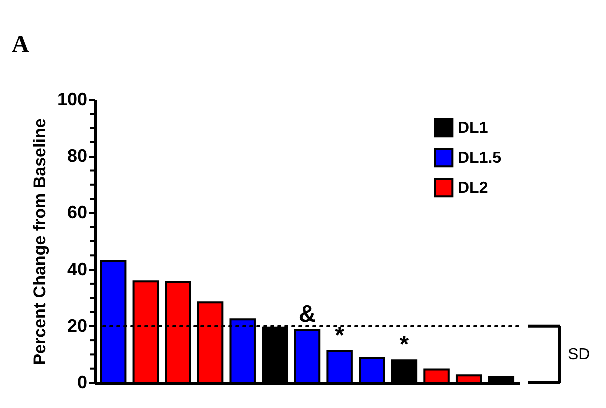 The height and width of the screenshot is (408, 606). I want to click on y-tick-label: 80, so click(77, 156).